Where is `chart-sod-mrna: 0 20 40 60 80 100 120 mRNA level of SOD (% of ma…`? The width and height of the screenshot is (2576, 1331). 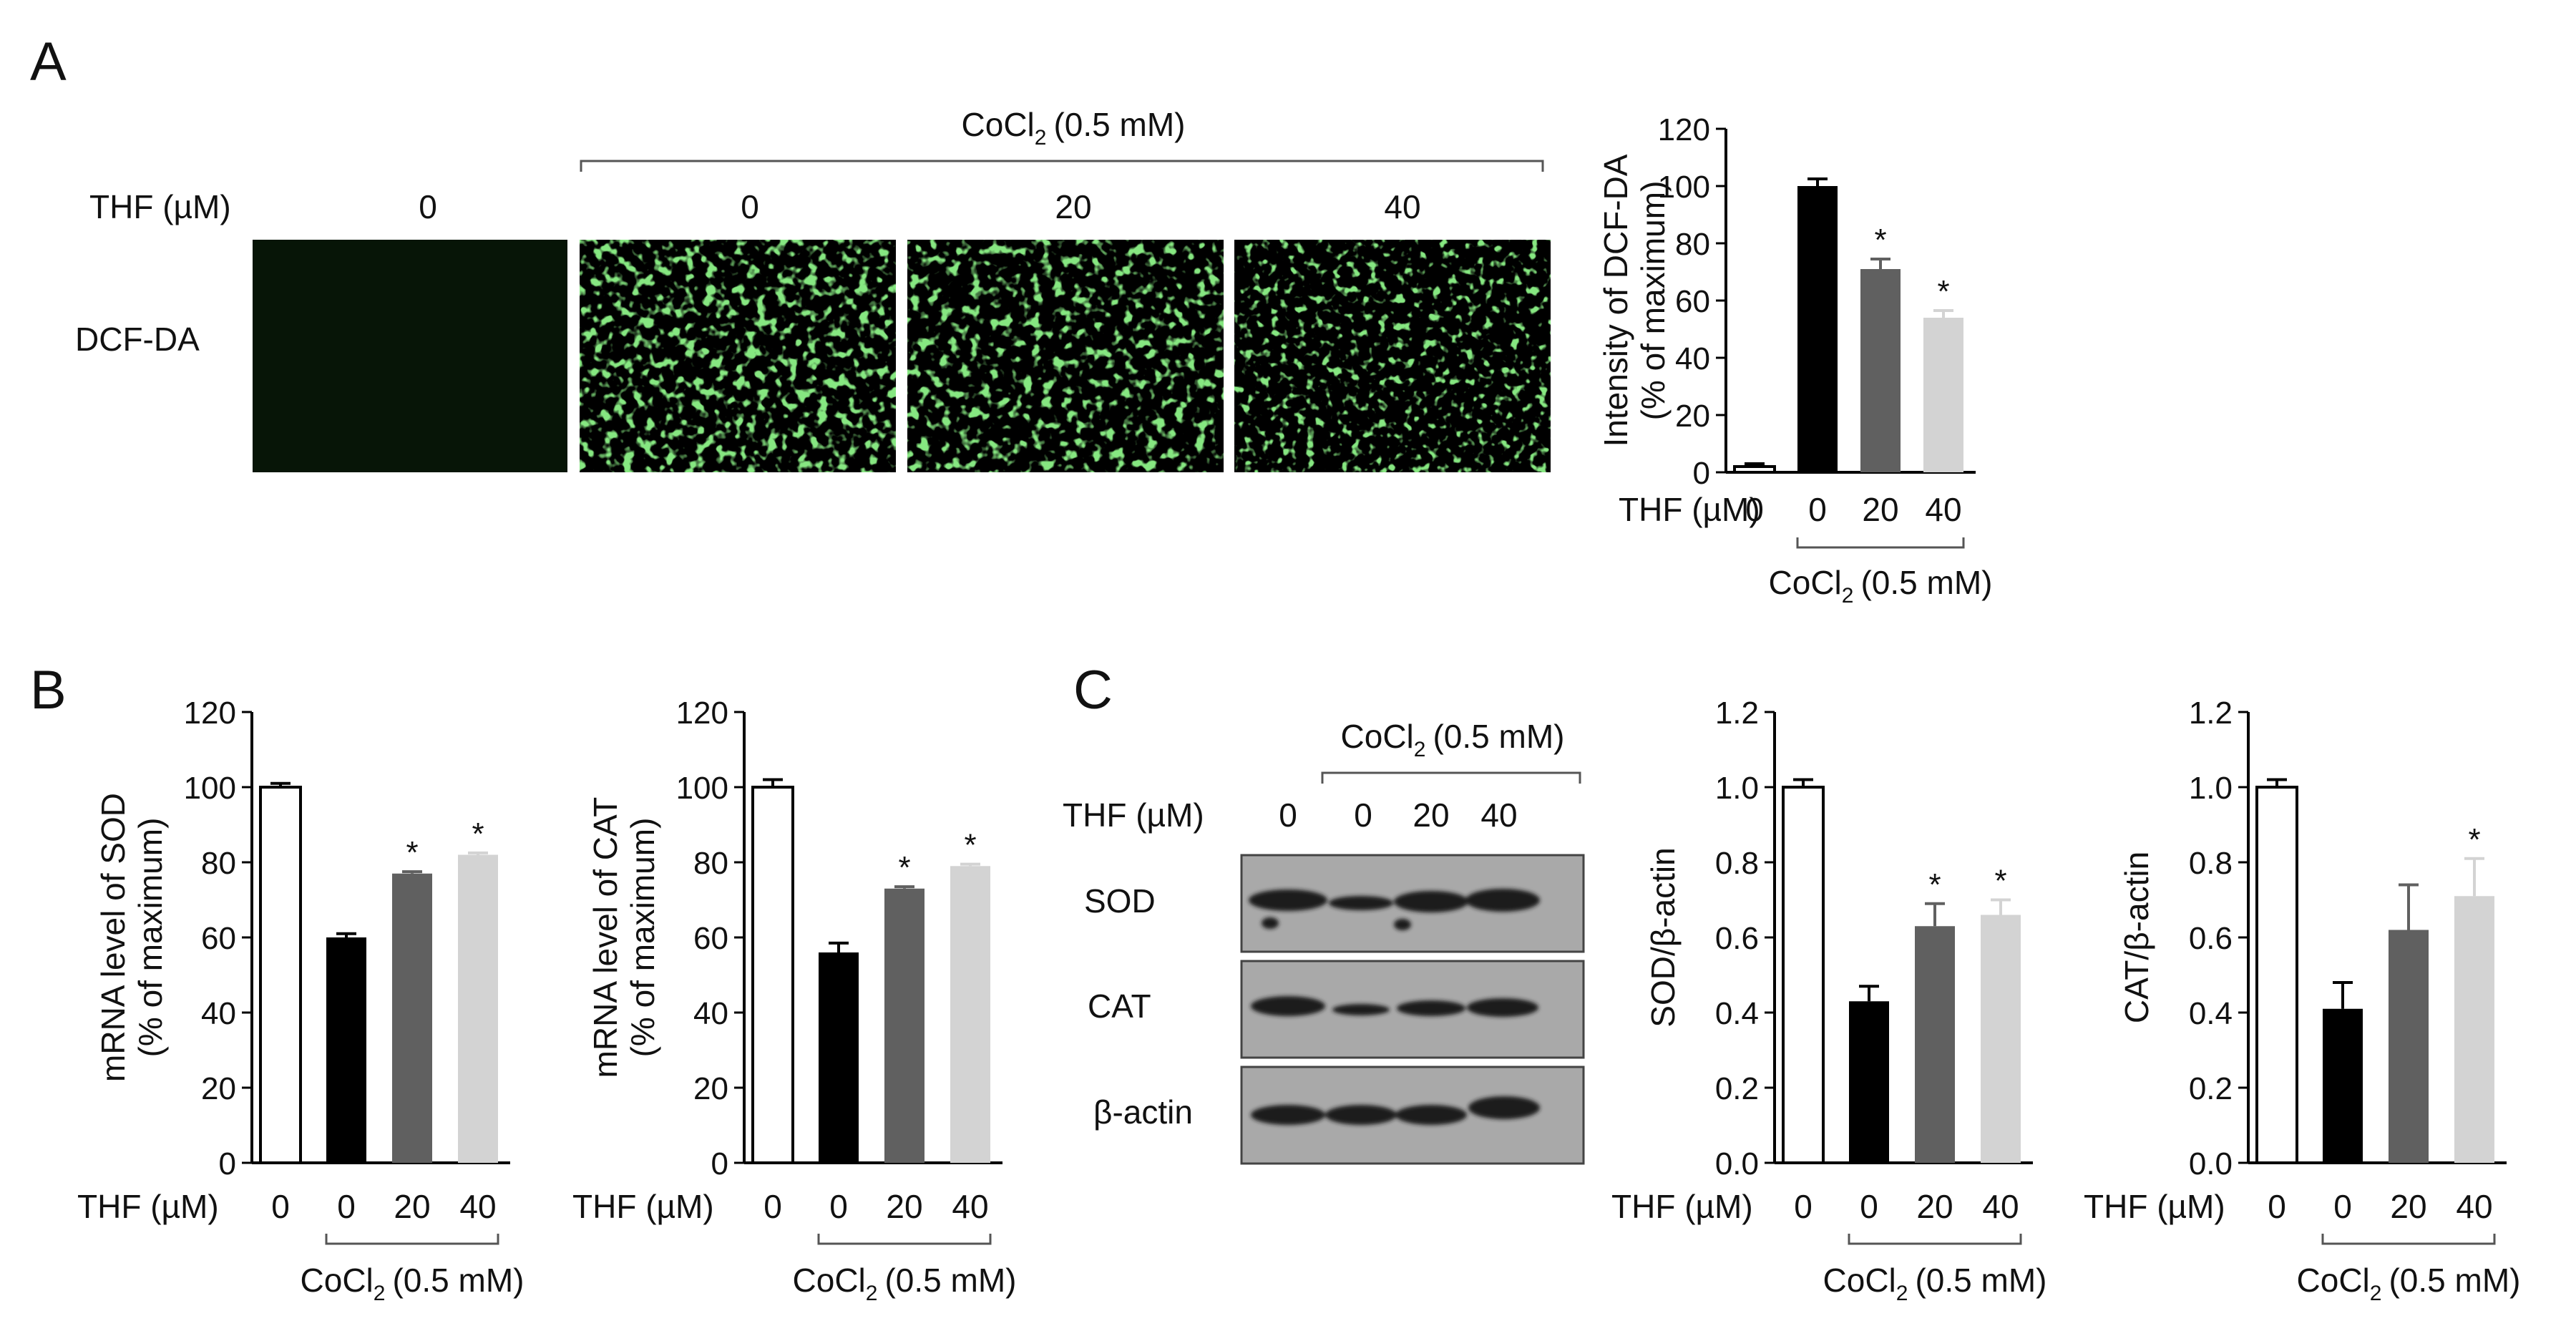
chart-sod-mrna: 0 20 40 60 80 100 120 mRNA level of SOD (% of ma… is located at coordinates (300, 1000).